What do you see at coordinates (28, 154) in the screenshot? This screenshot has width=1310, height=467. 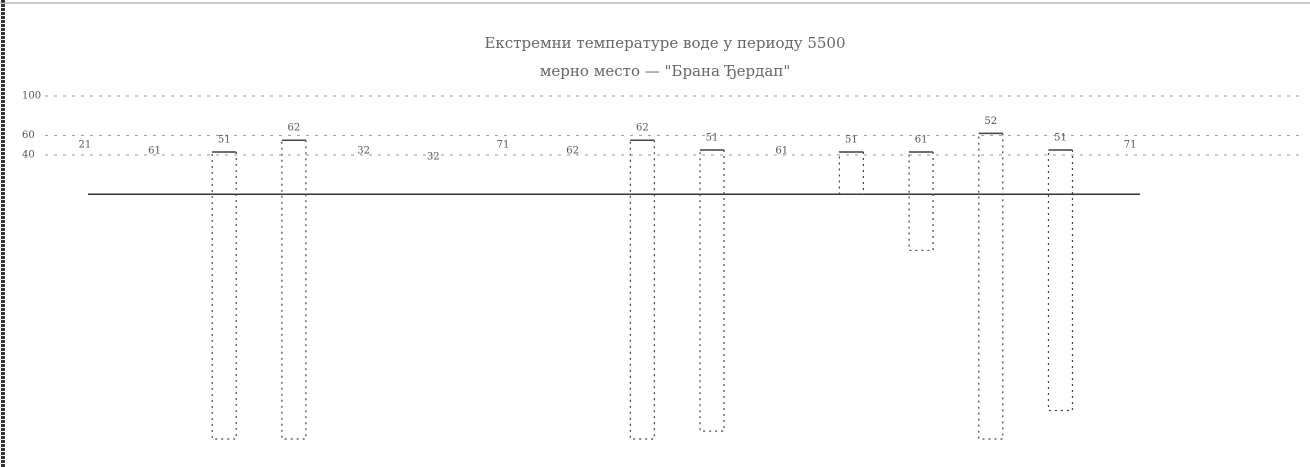 I see `y-tick-label: 40` at bounding box center [28, 154].